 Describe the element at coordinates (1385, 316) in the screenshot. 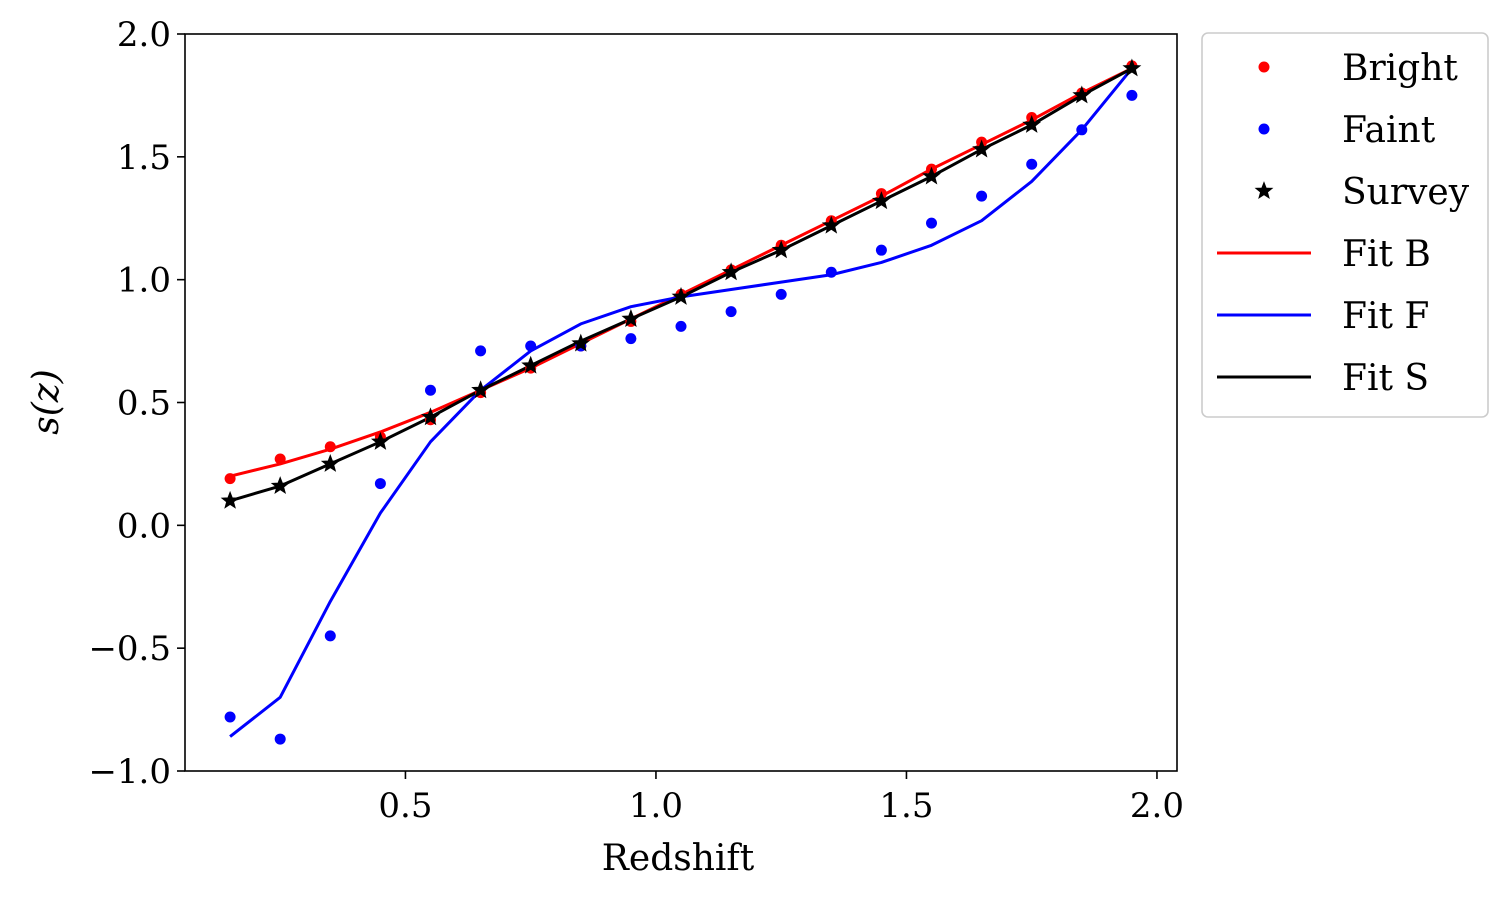

I see `legend-label-fit-f: Fit F` at that location.